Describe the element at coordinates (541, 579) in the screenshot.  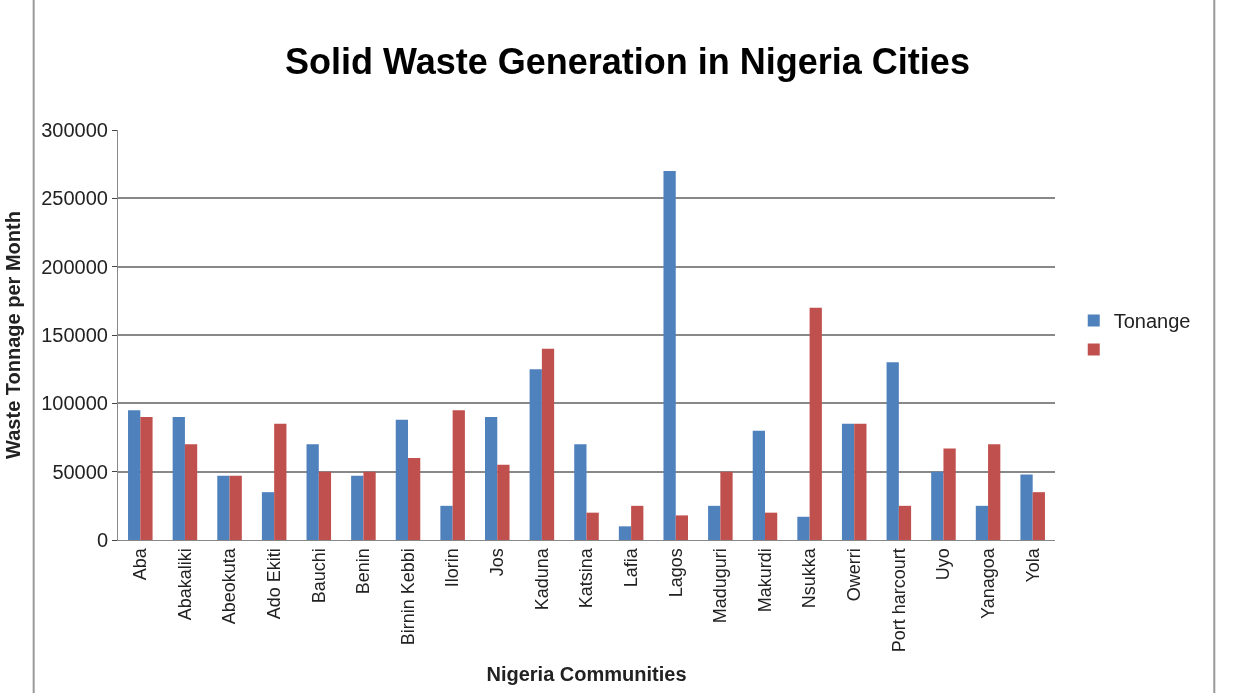
I see `x-tick-label: Kaduna` at that location.